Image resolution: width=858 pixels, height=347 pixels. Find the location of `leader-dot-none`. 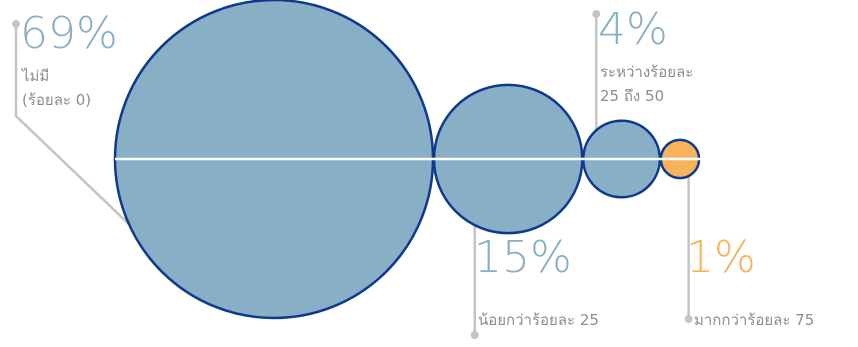

leader-dot-none is located at coordinates (16, 24).